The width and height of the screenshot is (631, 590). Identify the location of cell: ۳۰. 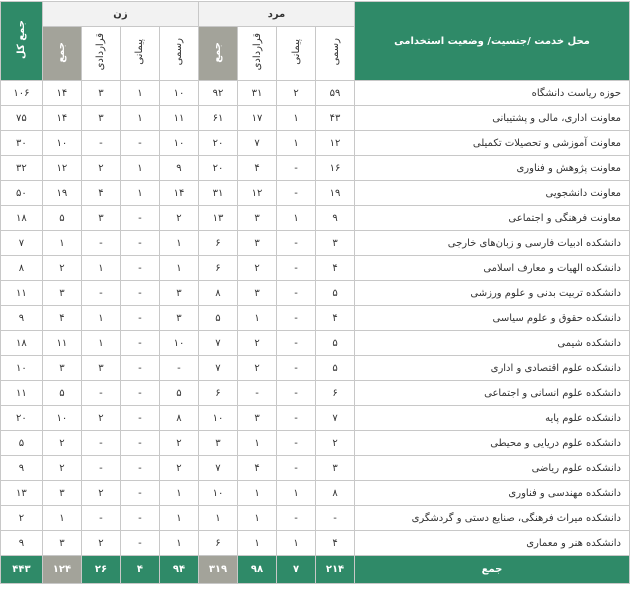
(21, 143).